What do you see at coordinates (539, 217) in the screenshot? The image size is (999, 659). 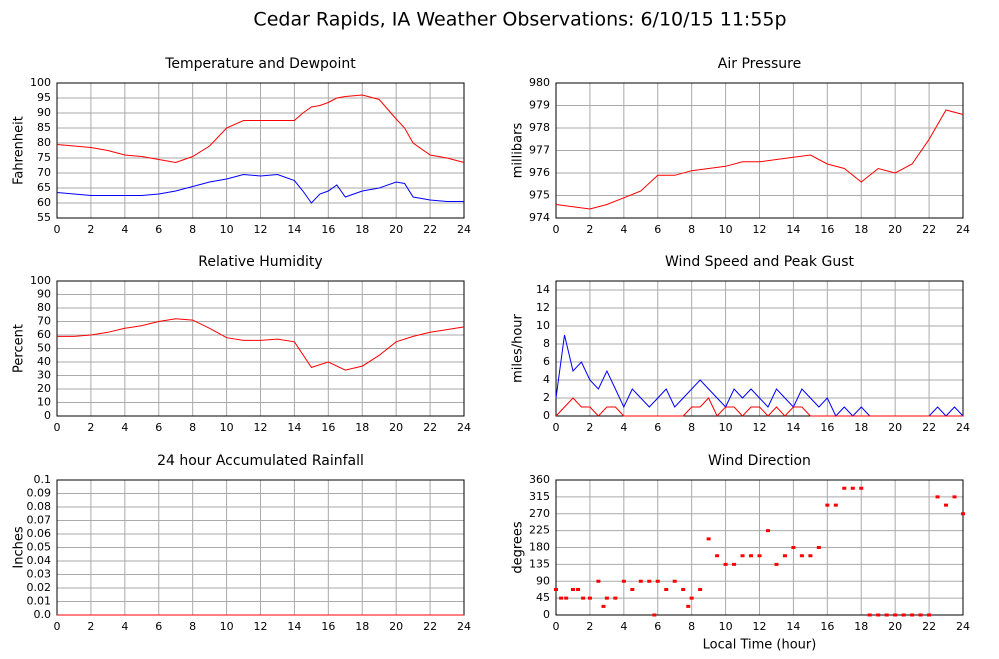 I see `y-tick-label: 974` at bounding box center [539, 217].